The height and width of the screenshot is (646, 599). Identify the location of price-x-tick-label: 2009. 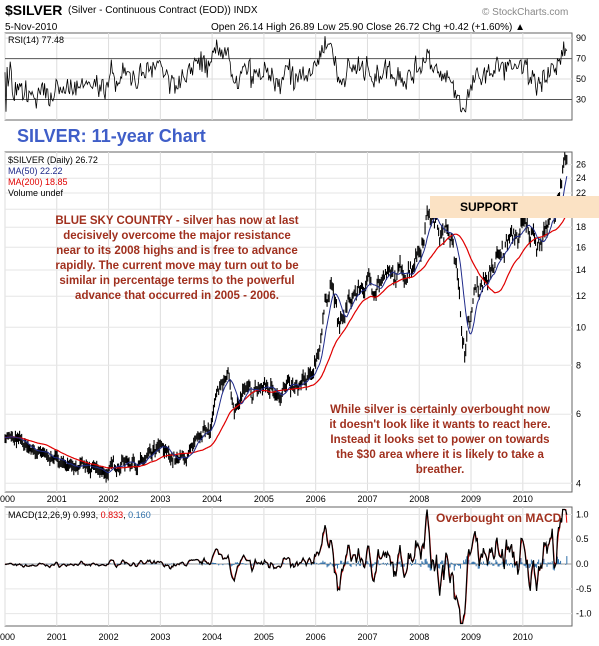
(471, 499).